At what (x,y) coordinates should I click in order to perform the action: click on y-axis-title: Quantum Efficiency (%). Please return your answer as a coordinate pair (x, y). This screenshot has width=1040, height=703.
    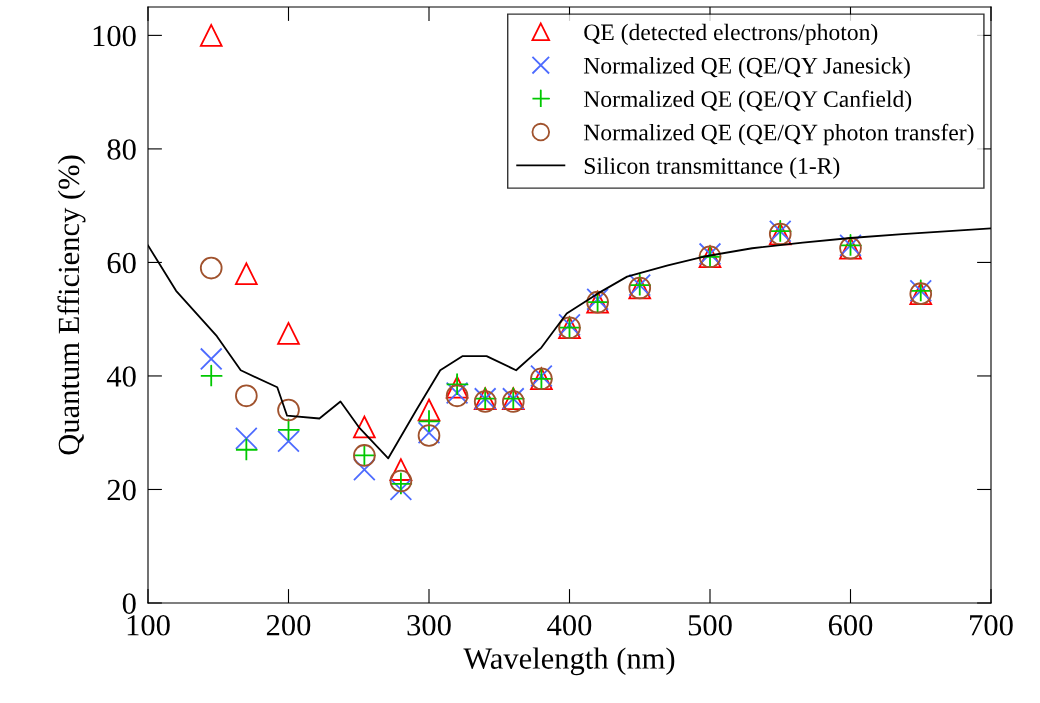
    Looking at the image, I should click on (71, 305).